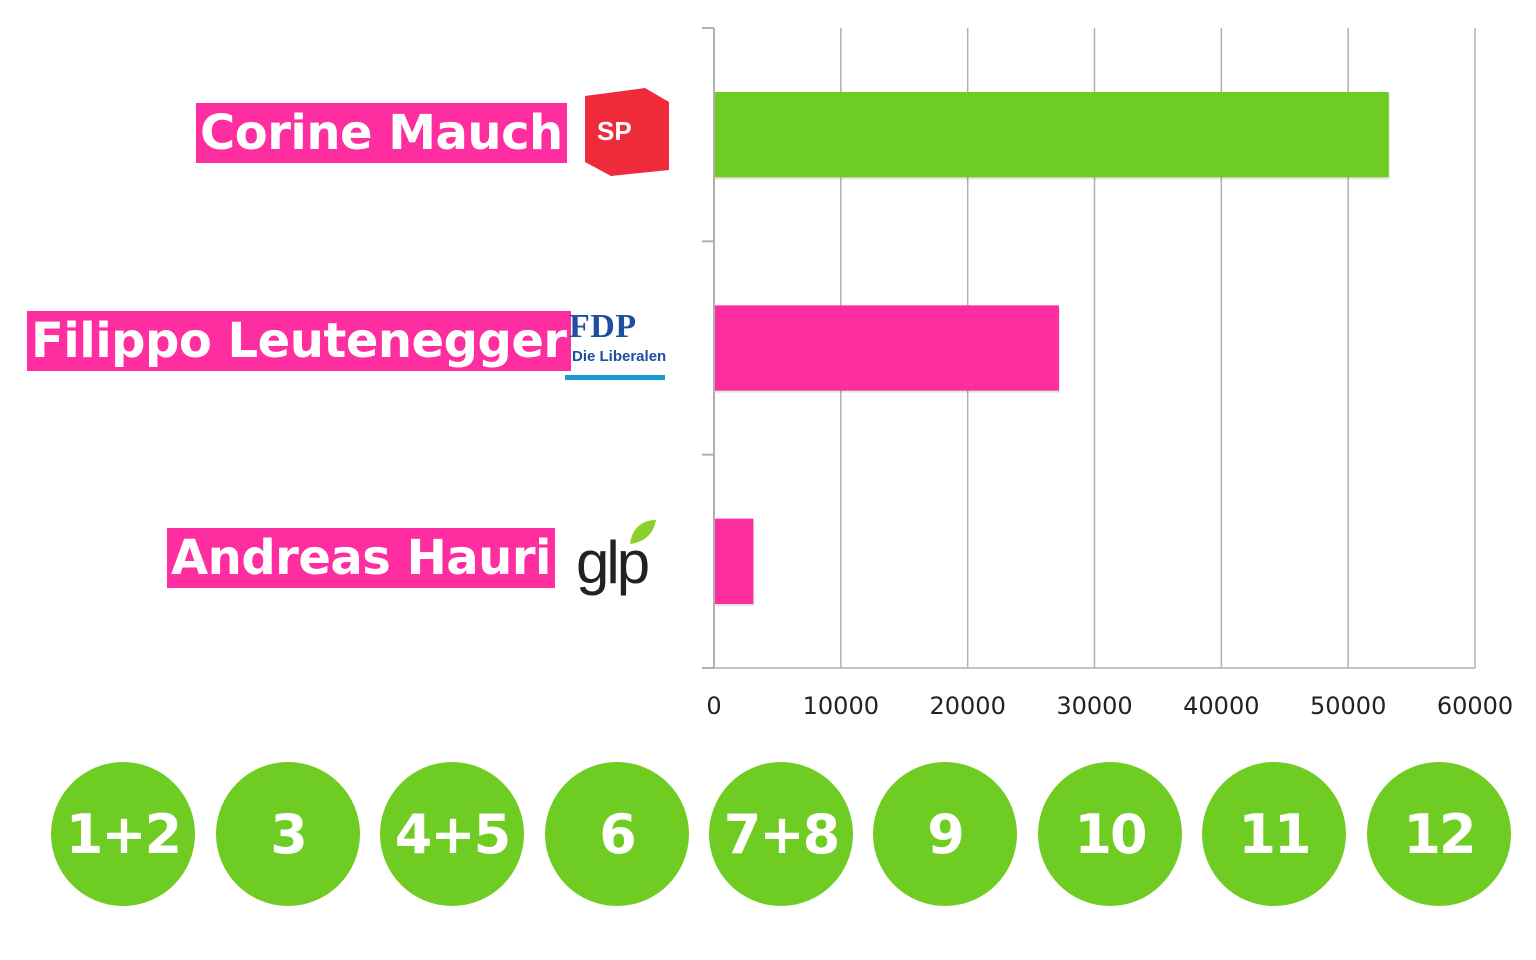 This screenshot has height=960, width=1536. Describe the element at coordinates (123, 834) in the screenshot. I see `district-button: 1+2` at that location.